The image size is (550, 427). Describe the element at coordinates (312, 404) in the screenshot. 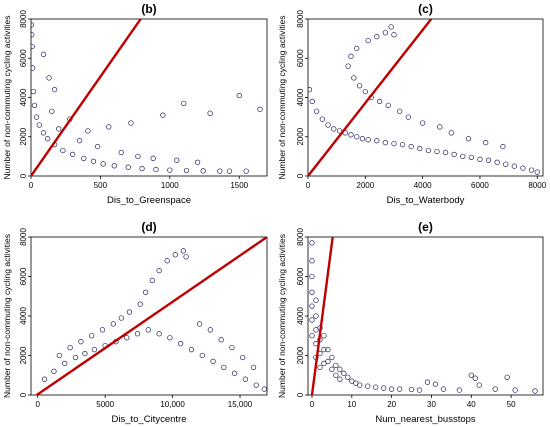

I see `x-tick-label: 0` at that location.